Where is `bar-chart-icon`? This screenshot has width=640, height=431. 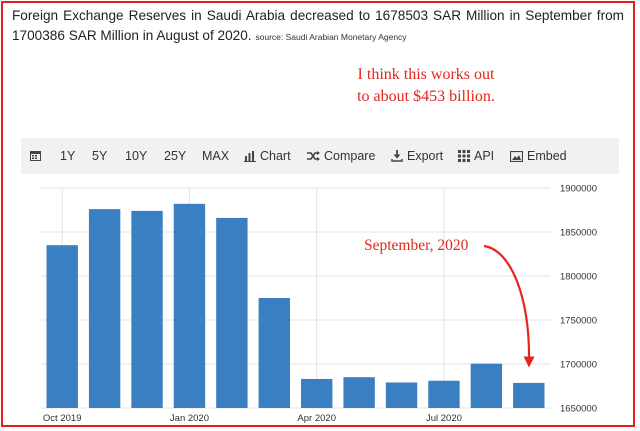
bar-chart-icon is located at coordinates (250, 156).